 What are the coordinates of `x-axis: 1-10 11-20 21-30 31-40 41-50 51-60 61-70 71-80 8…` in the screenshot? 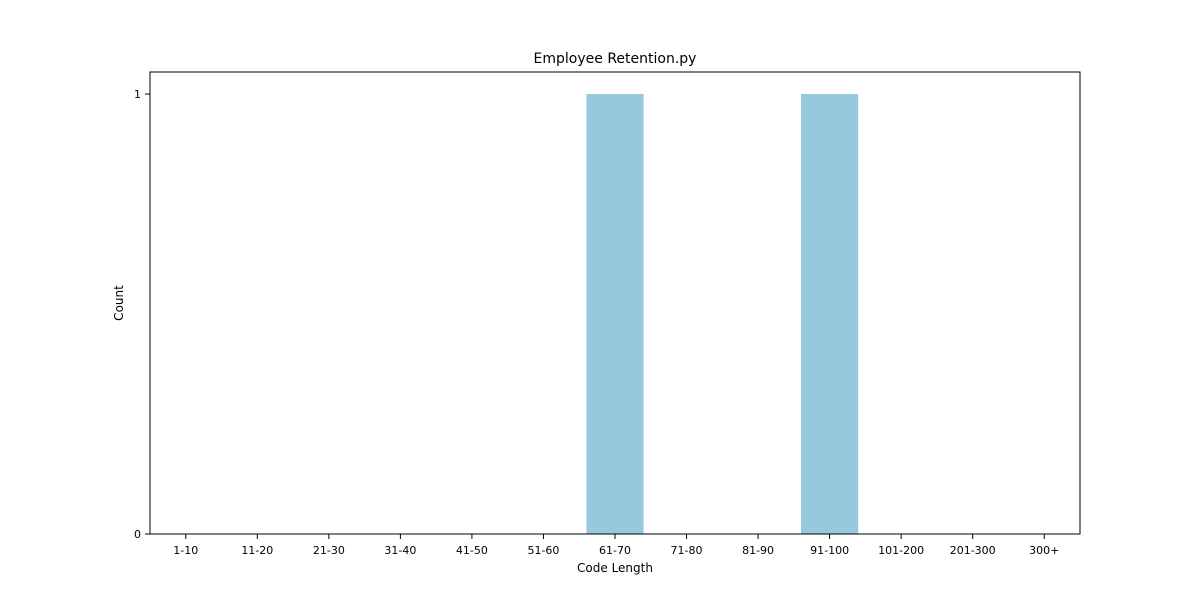 It's located at (616, 545).